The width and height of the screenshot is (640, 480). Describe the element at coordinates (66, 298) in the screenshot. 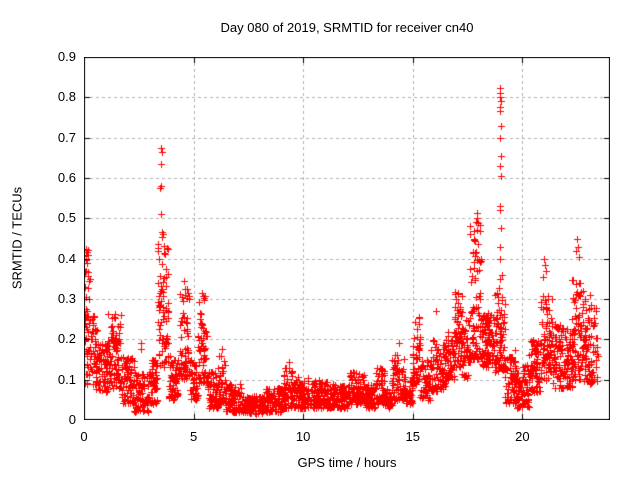

I see `y-tick-label: 0.3` at that location.